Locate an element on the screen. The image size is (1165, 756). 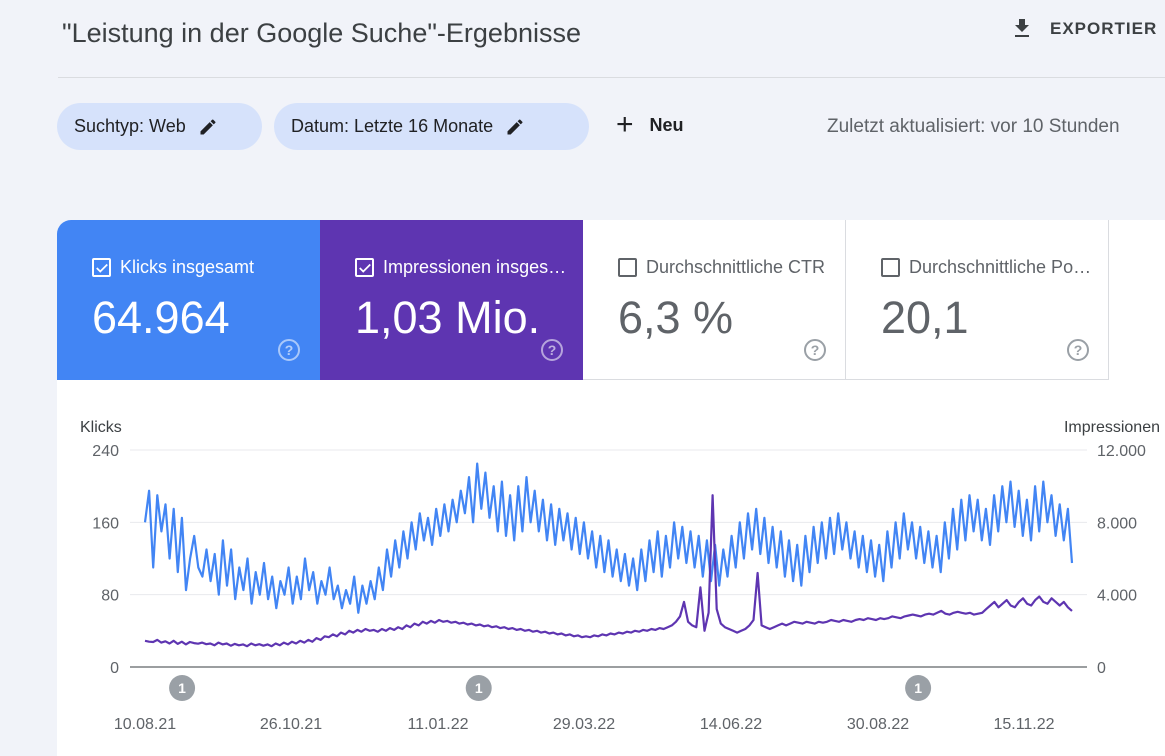
search-type-label: Suchtyp: Web is located at coordinates (130, 126).